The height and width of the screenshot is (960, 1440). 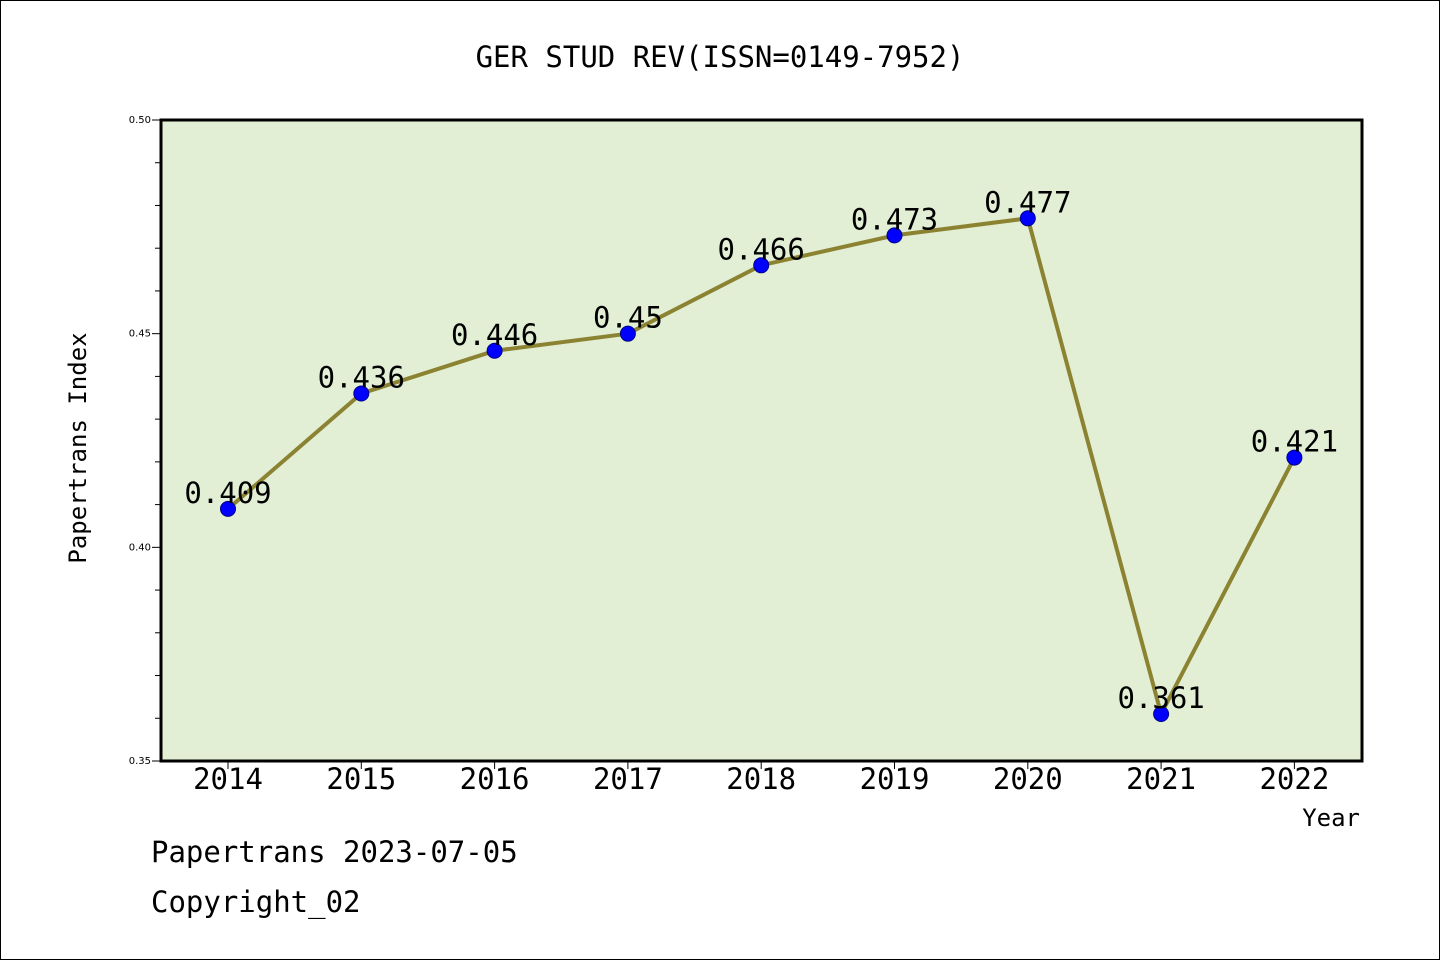 What do you see at coordinates (78, 447) in the screenshot?
I see `y-axis-label: Papertrans Index` at bounding box center [78, 447].